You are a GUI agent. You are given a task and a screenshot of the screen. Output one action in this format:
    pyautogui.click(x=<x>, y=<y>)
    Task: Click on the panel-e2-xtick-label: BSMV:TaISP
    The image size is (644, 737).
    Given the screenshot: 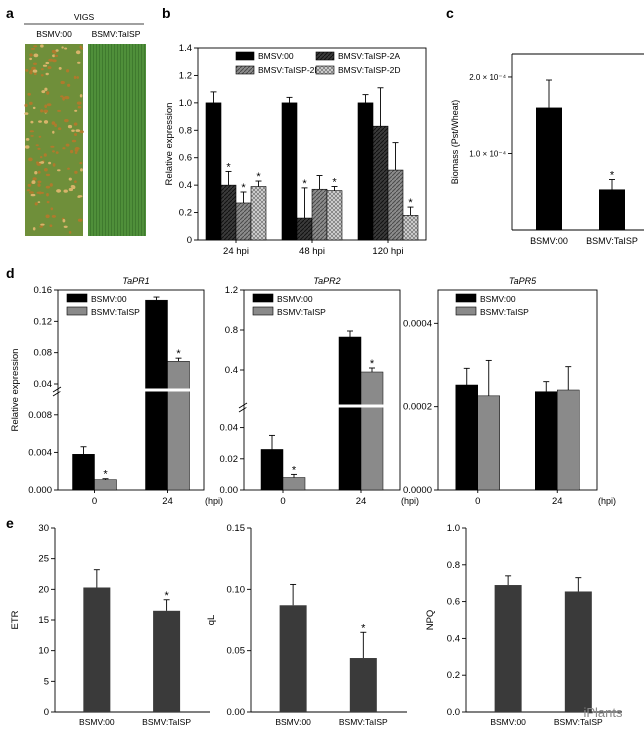 What is the action you would take?
    pyautogui.click(x=363, y=722)
    